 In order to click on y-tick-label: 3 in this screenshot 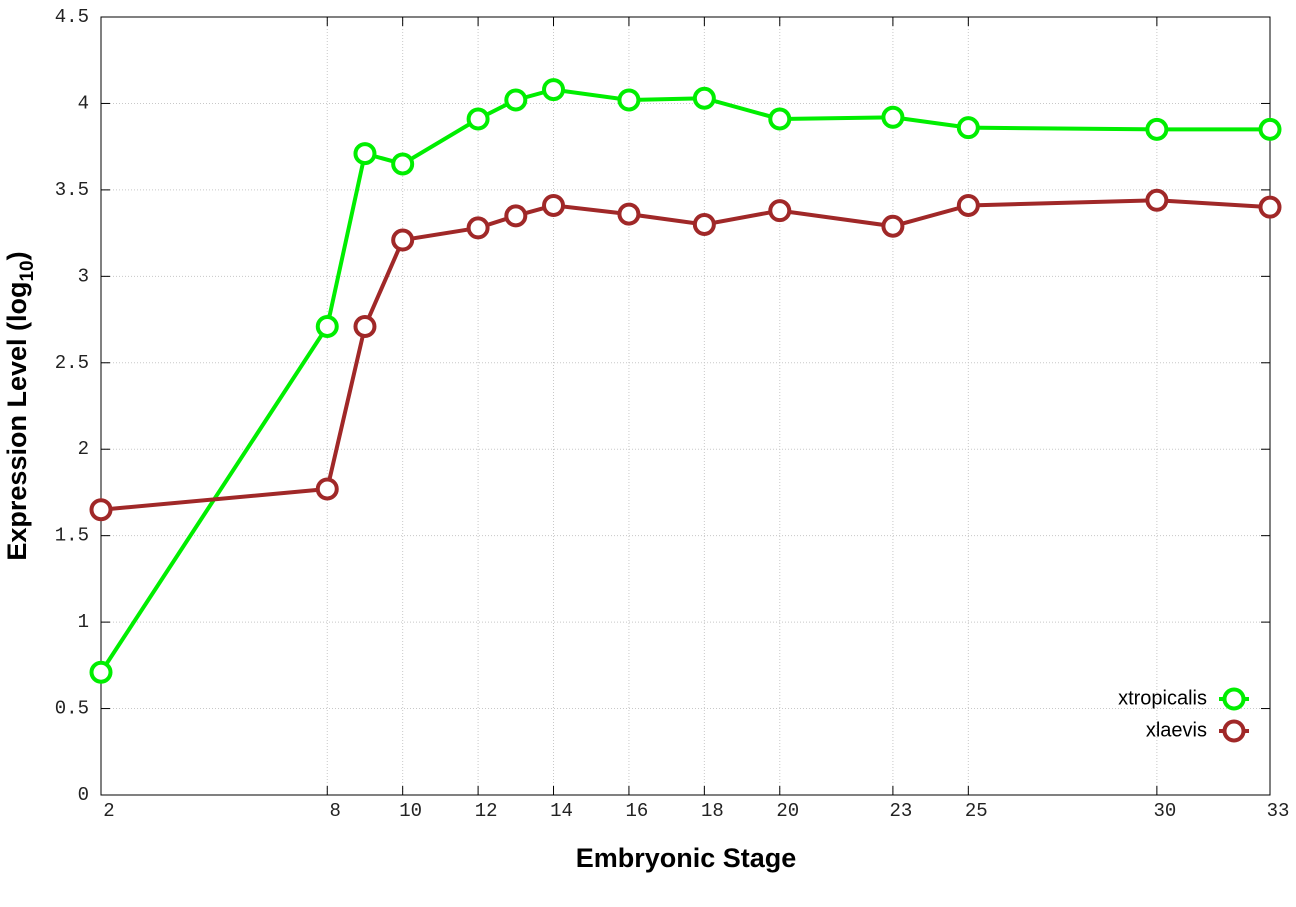, I will do `click(83, 276)`.